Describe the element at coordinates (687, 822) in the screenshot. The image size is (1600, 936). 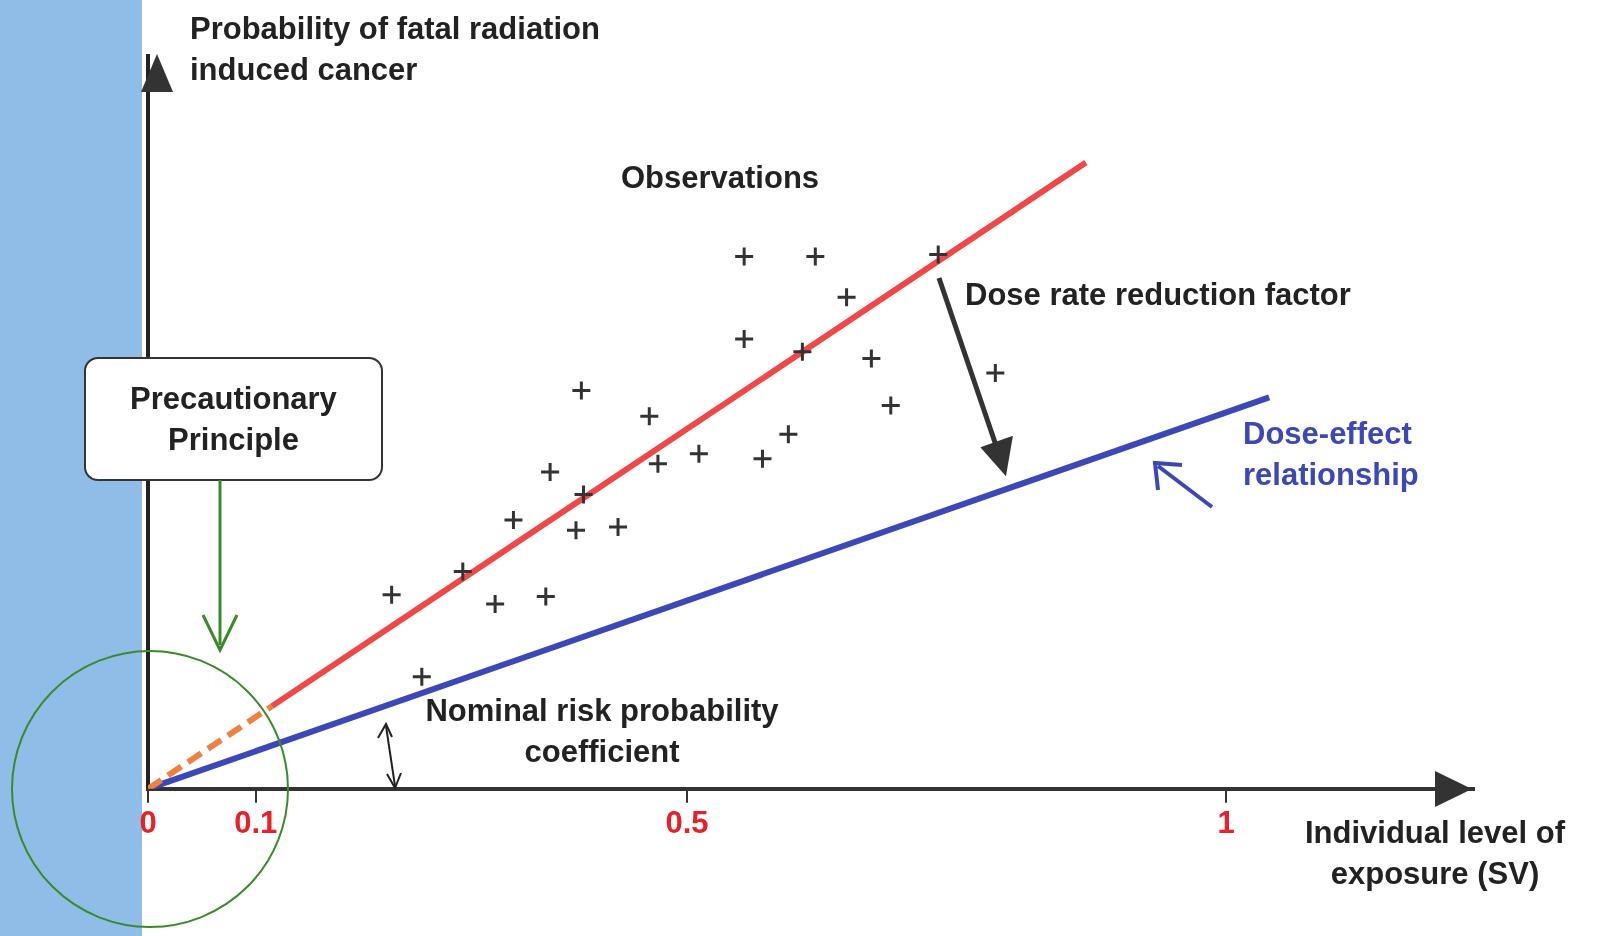
I see `x-tick-label: 0.5` at that location.